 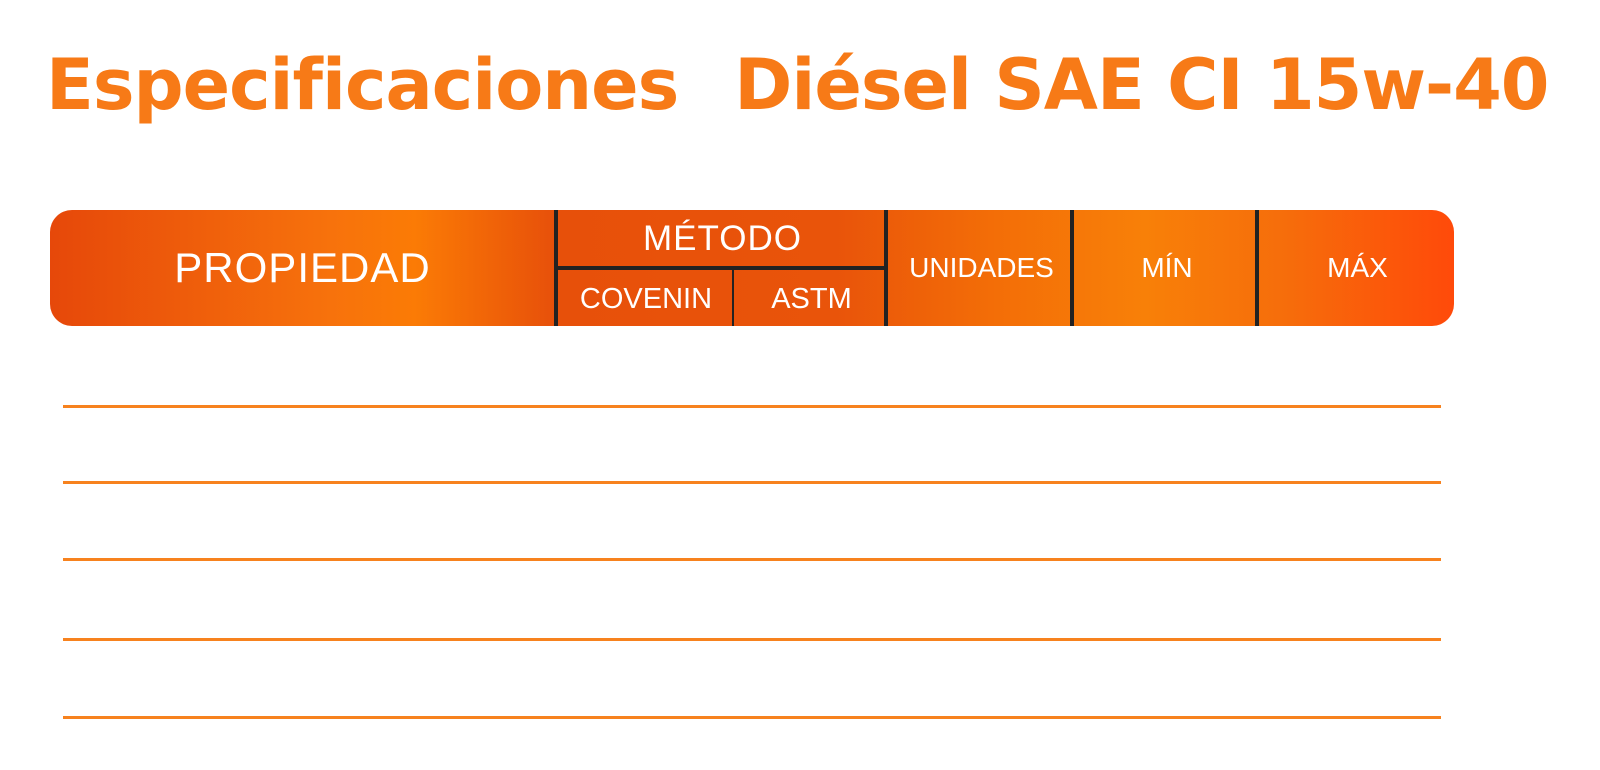 What do you see at coordinates (1357, 267) in the screenshot?
I see `header-max: MÁX` at bounding box center [1357, 267].